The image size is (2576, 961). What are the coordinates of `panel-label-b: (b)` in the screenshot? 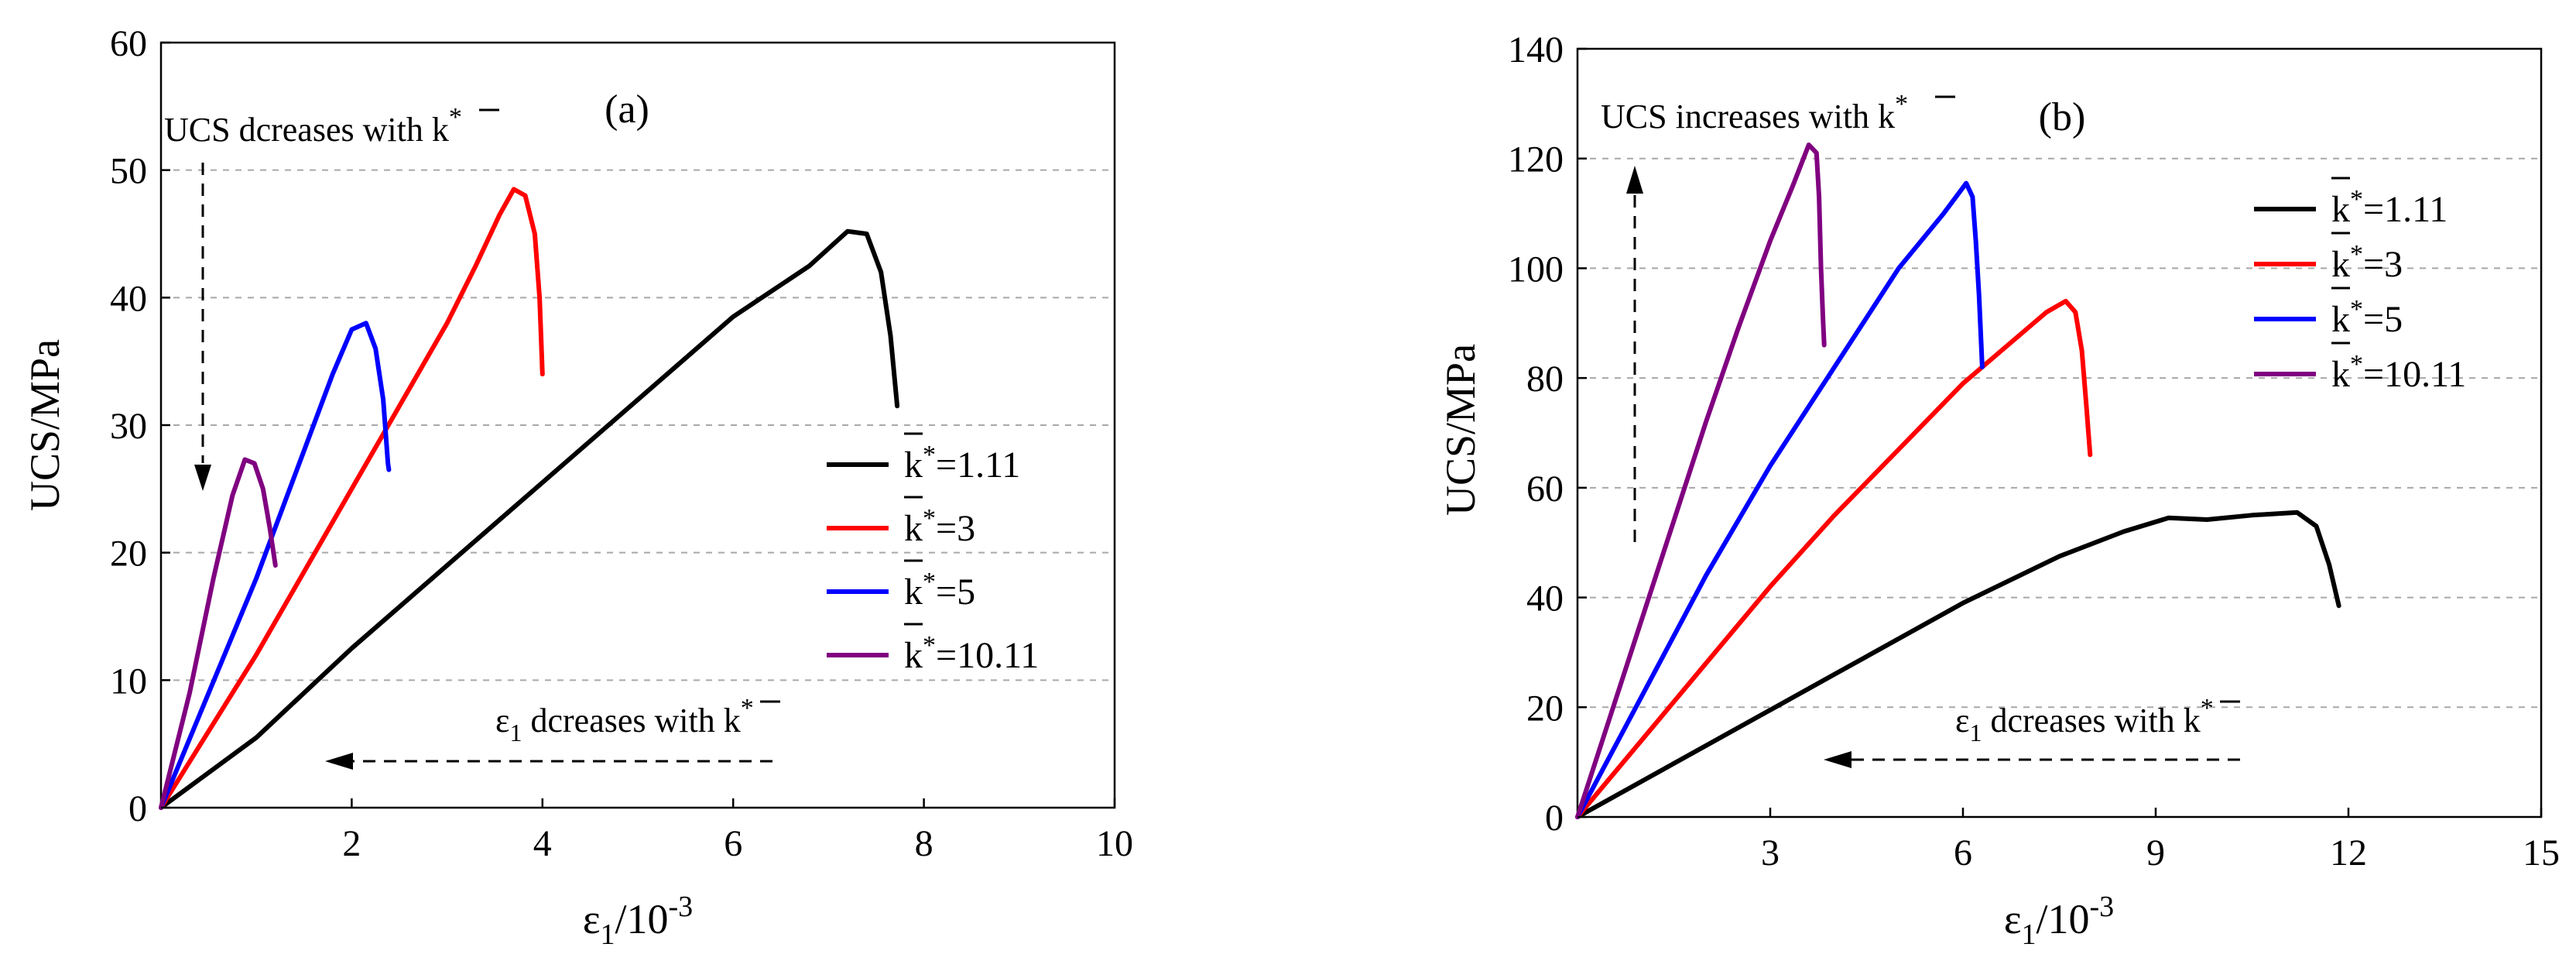 It's located at (2062, 117).